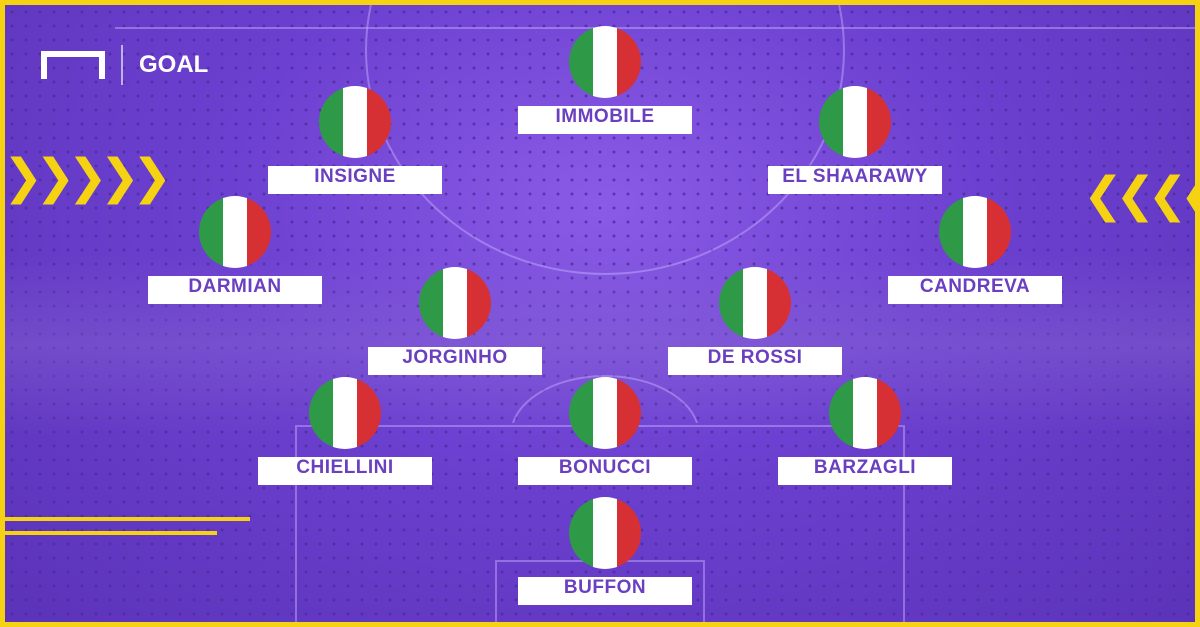 This screenshot has width=1200, height=627. I want to click on player-de-rossi: DE ROSSI, so click(755, 321).